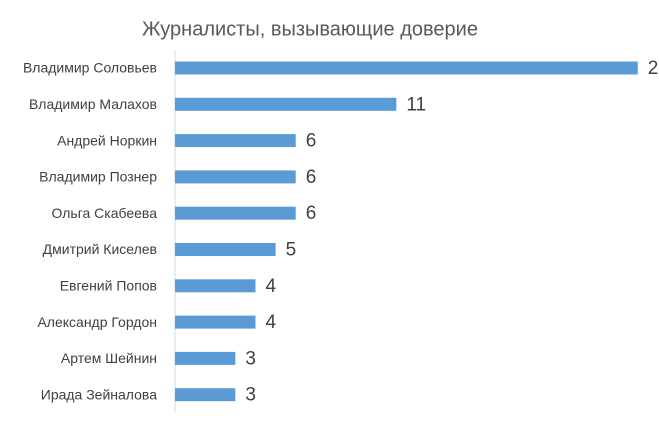  I want to click on y-tick-label: Андрей Норкин, so click(107, 140).